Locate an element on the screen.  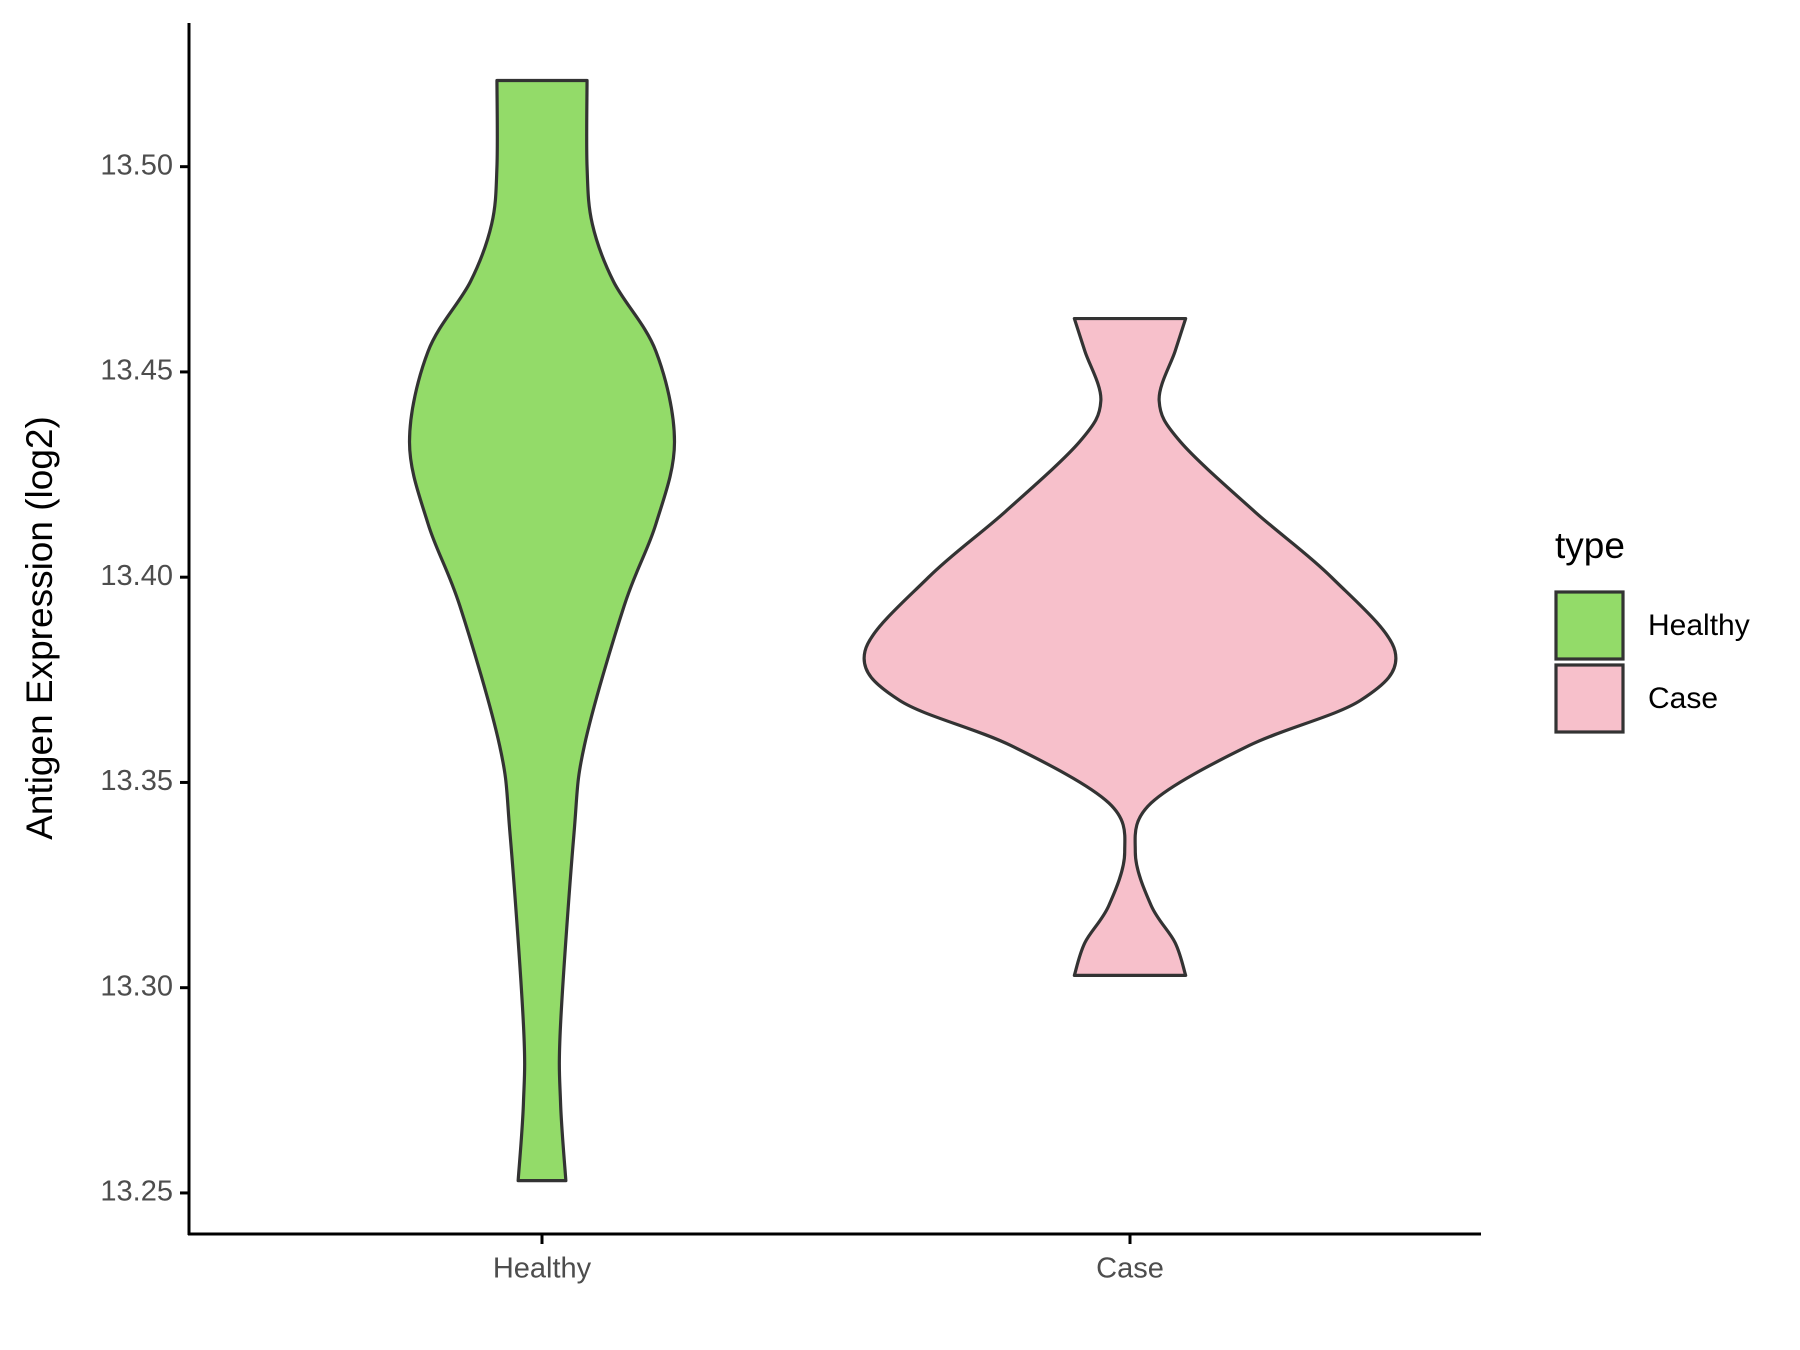
legend-label: Case is located at coordinates (1683, 698).